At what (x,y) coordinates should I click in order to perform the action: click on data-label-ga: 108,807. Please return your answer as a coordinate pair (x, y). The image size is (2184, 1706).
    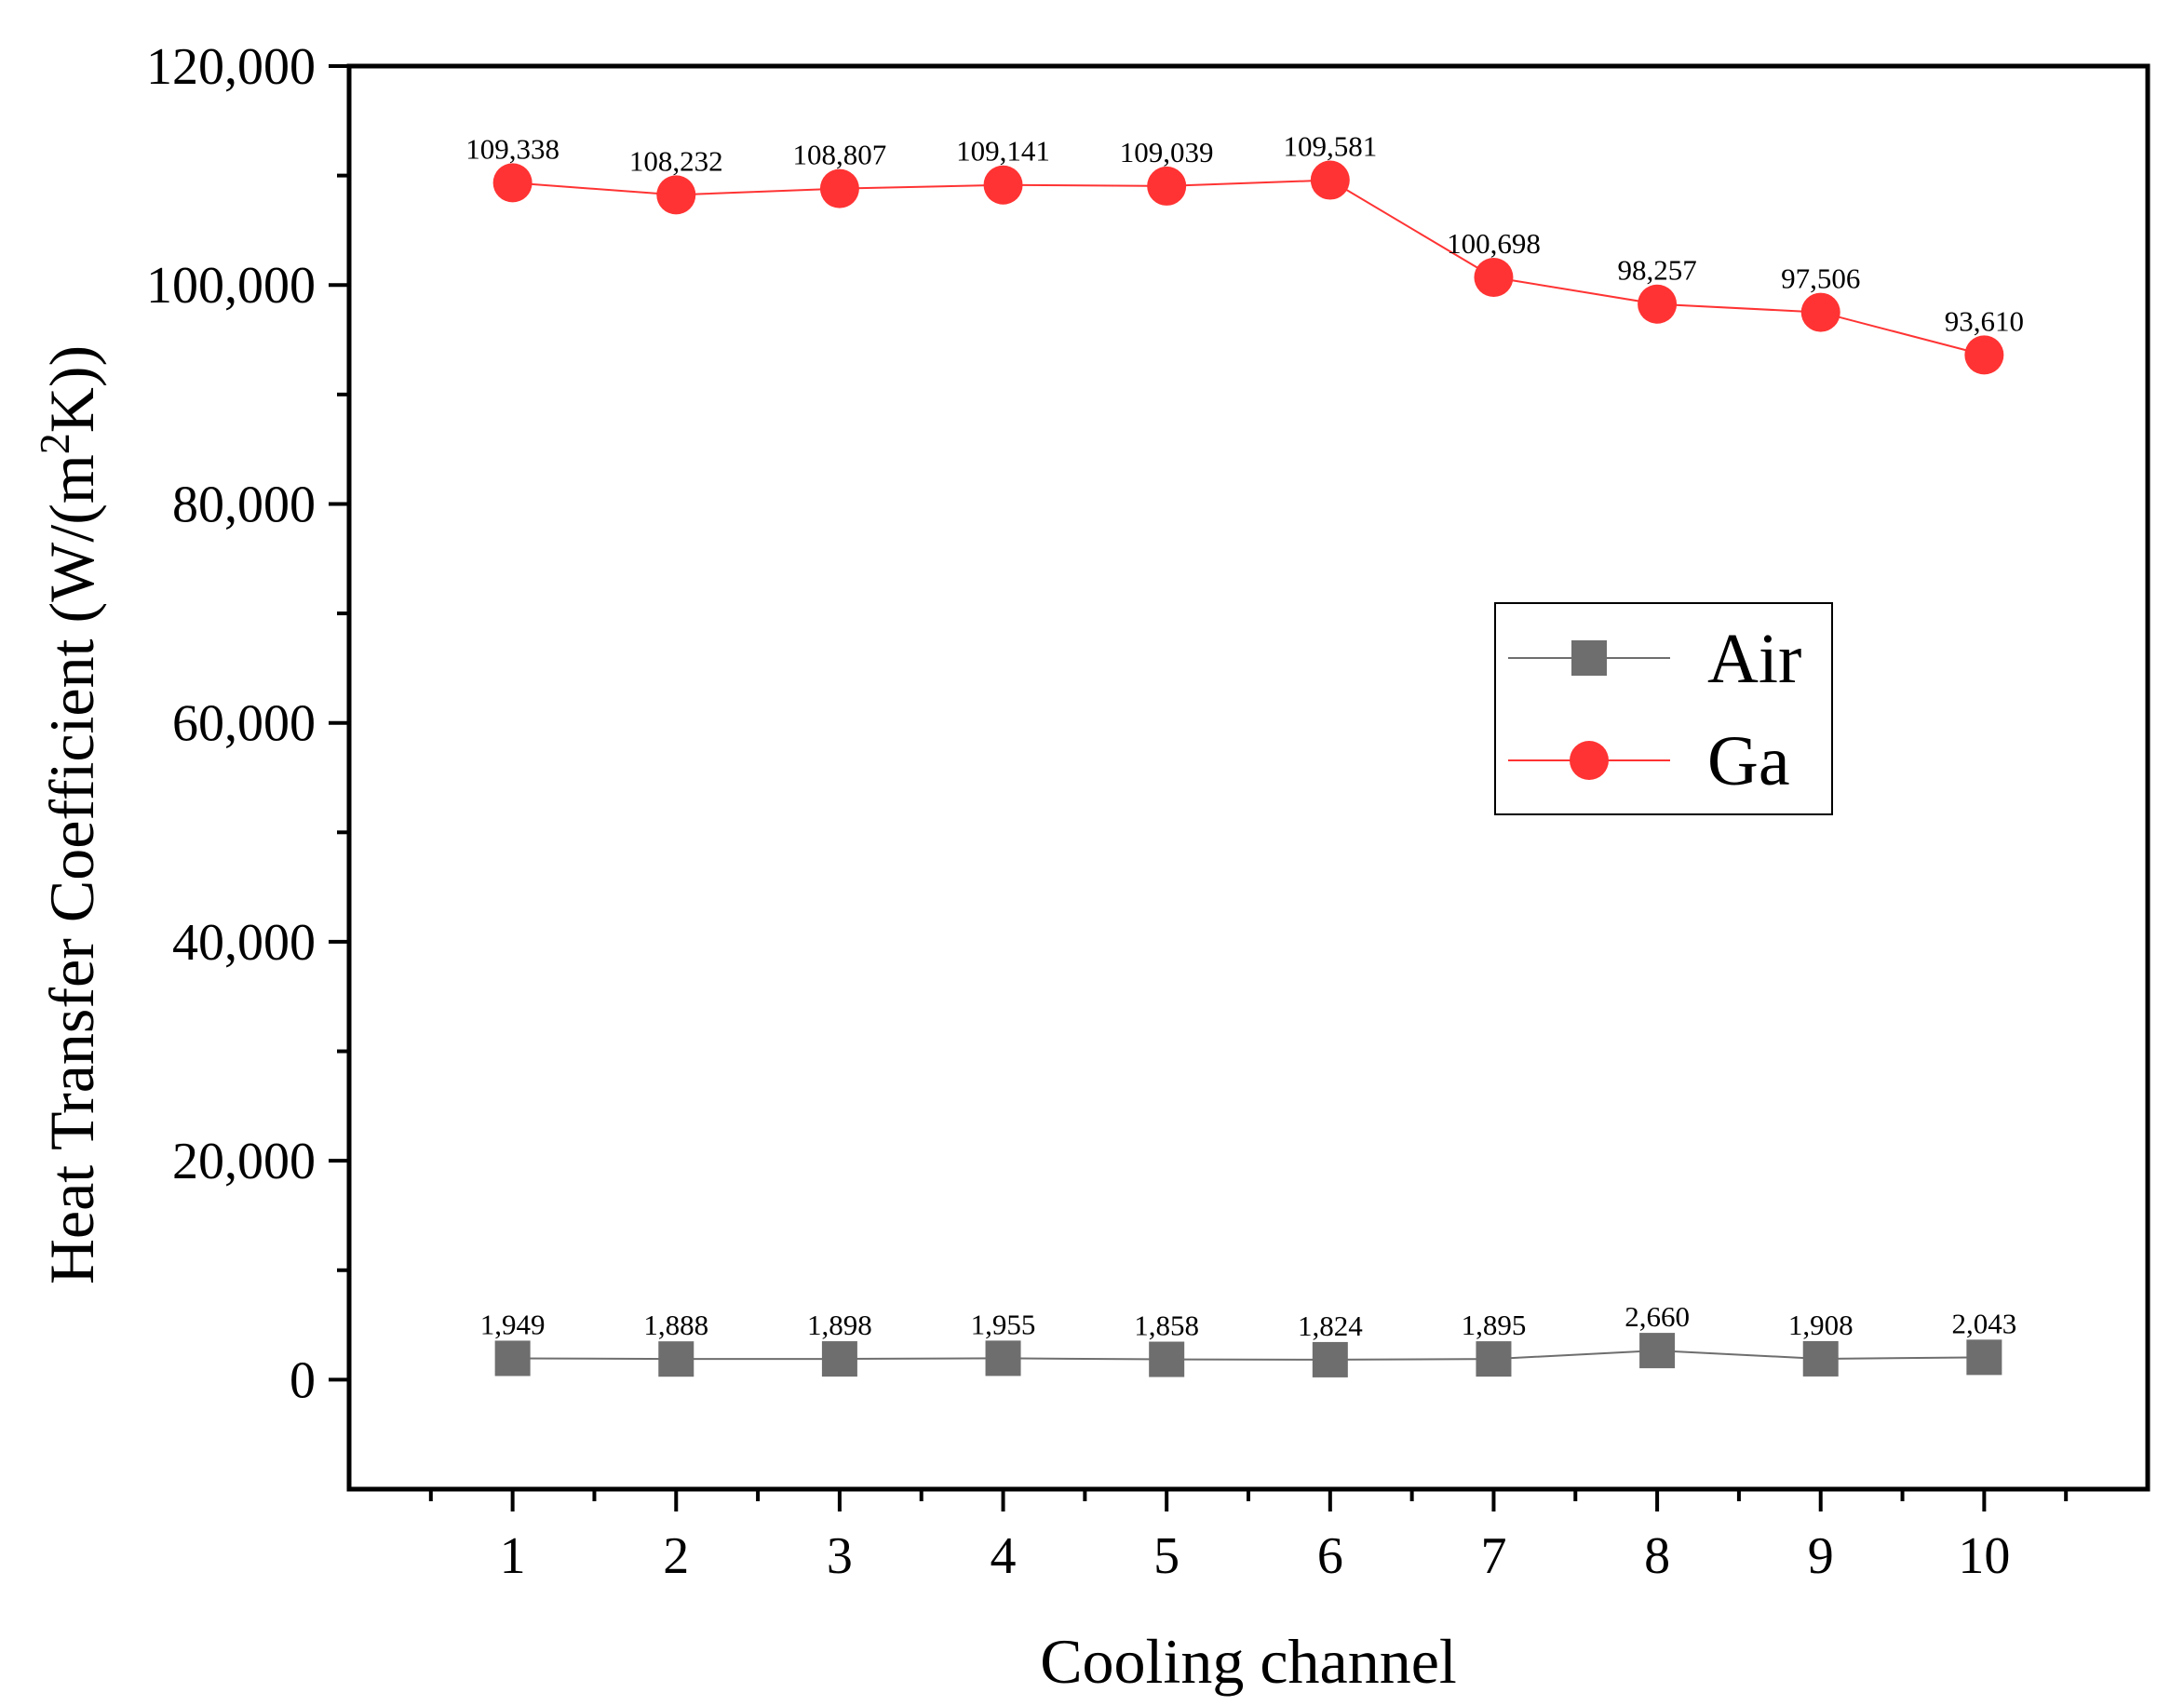
    Looking at the image, I should click on (840, 155).